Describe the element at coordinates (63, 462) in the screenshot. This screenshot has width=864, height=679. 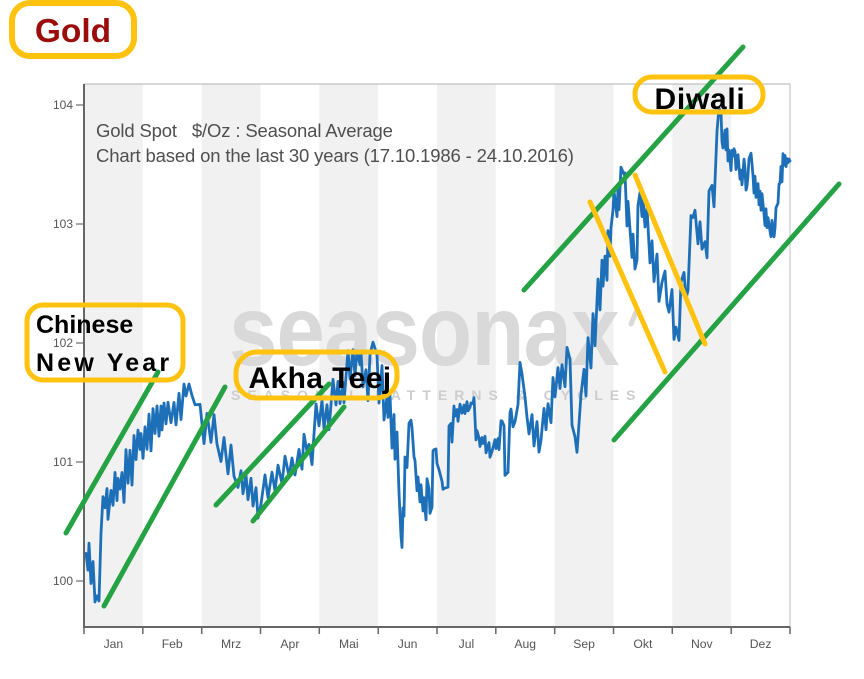
I see `svg-text: 101` at that location.